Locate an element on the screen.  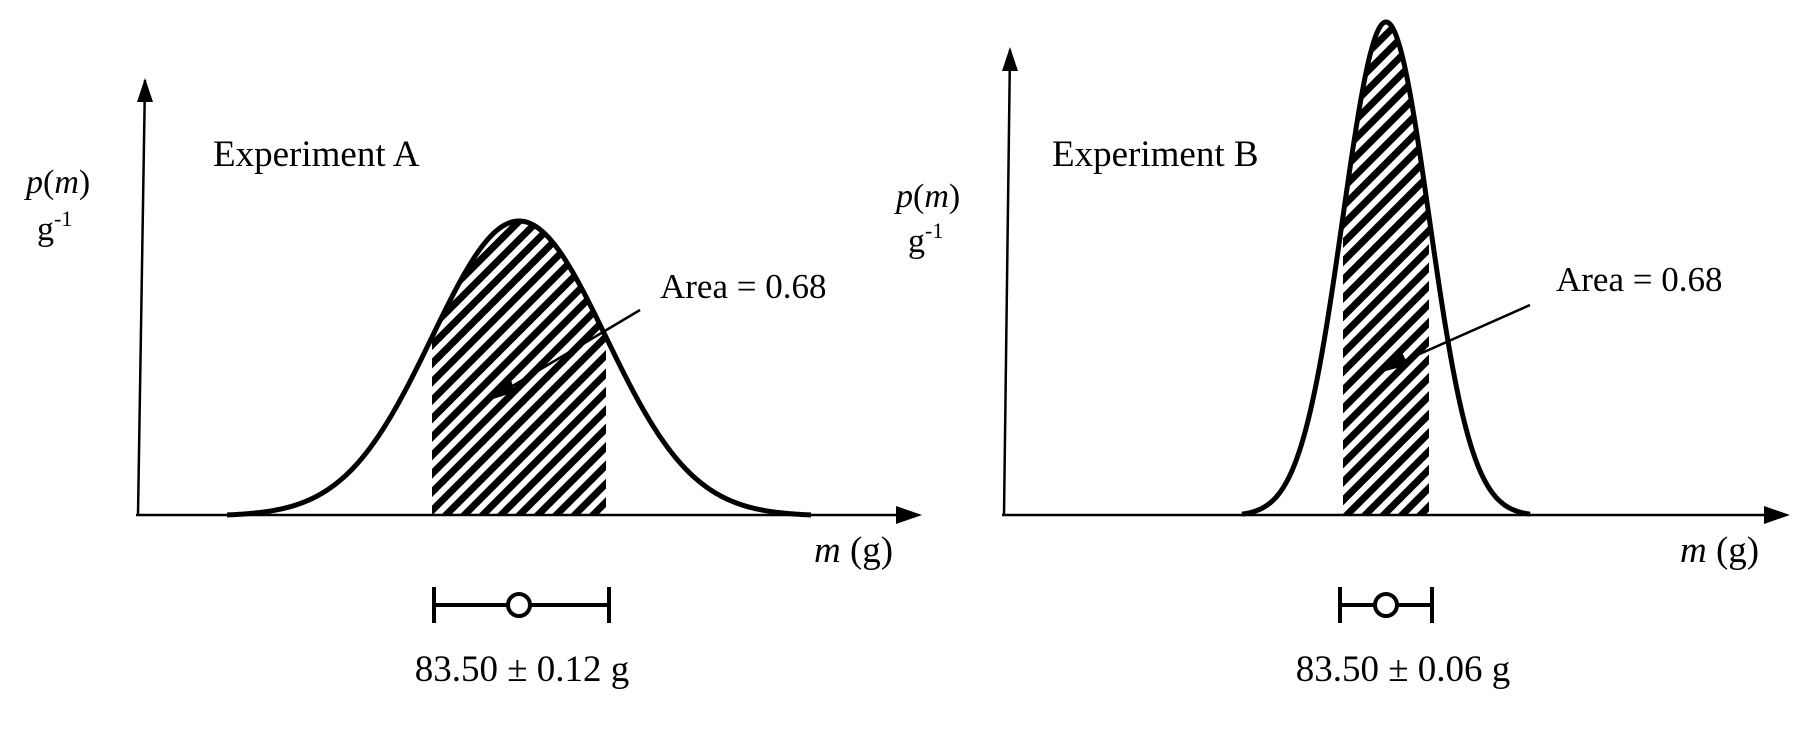
y-unit-base-a: g is located at coordinates (45, 229).